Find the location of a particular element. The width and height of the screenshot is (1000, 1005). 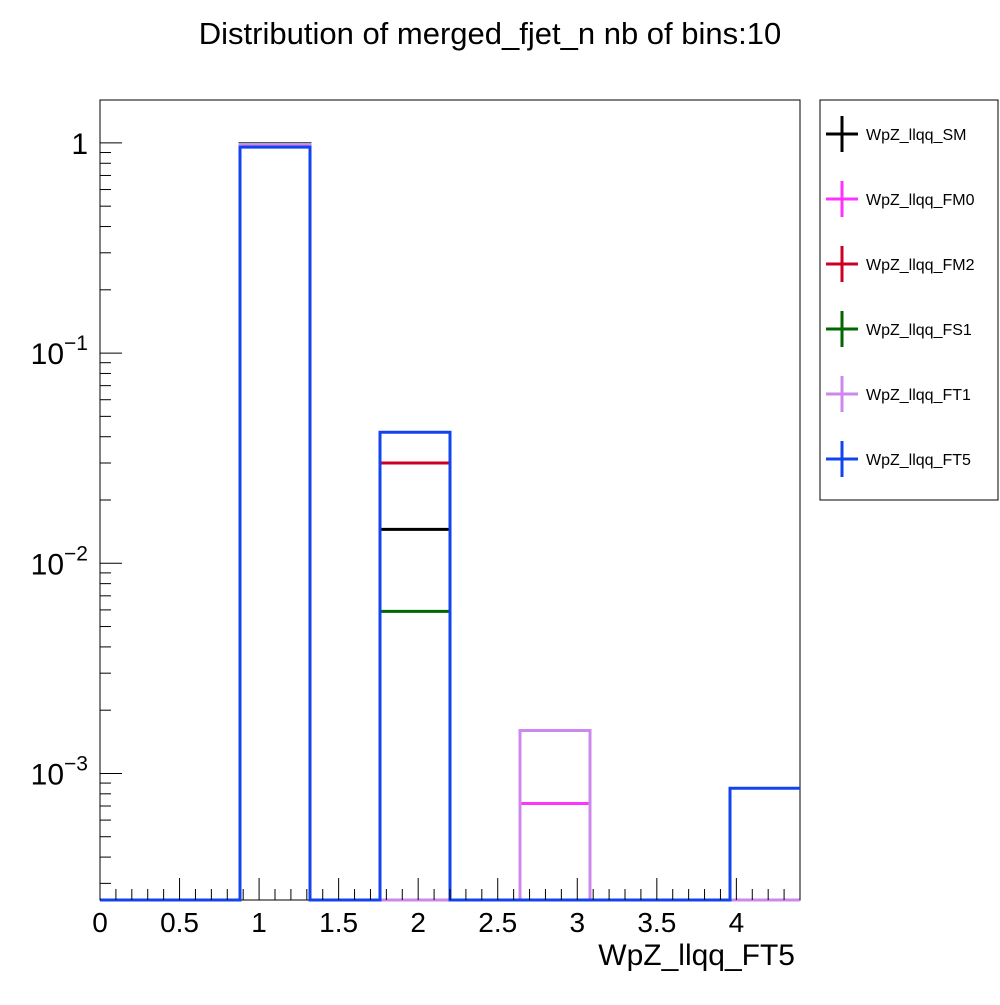

x-axis-ticks: 0 0.5 1 1.5 2 2.5 3 3.5 4 is located at coordinates (446, 908).